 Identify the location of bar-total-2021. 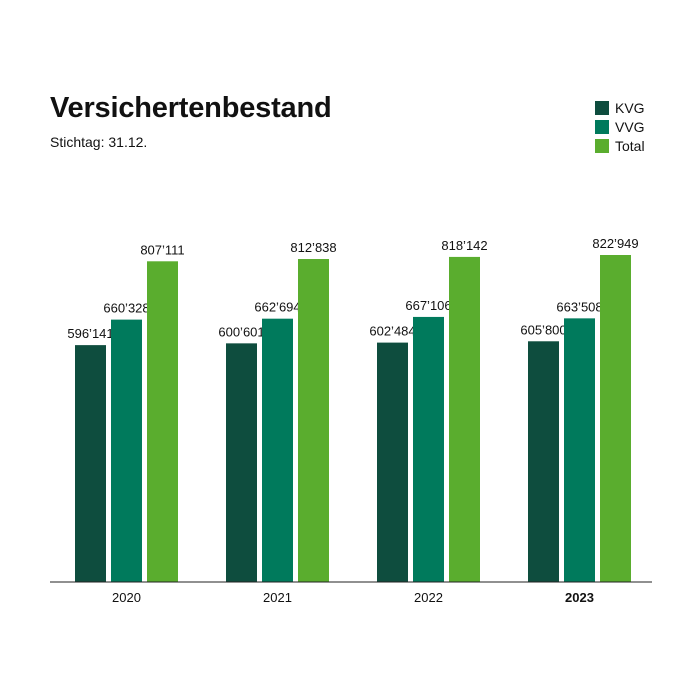
(313, 420).